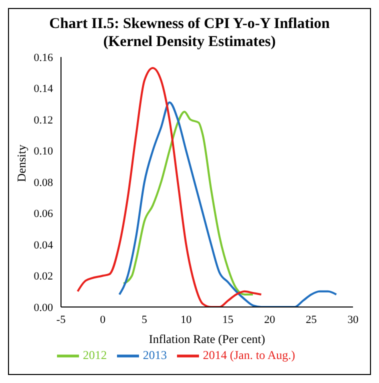 The image size is (379, 383). What do you see at coordinates (353, 320) in the screenshot?
I see `x-tick-label: 30` at bounding box center [353, 320].